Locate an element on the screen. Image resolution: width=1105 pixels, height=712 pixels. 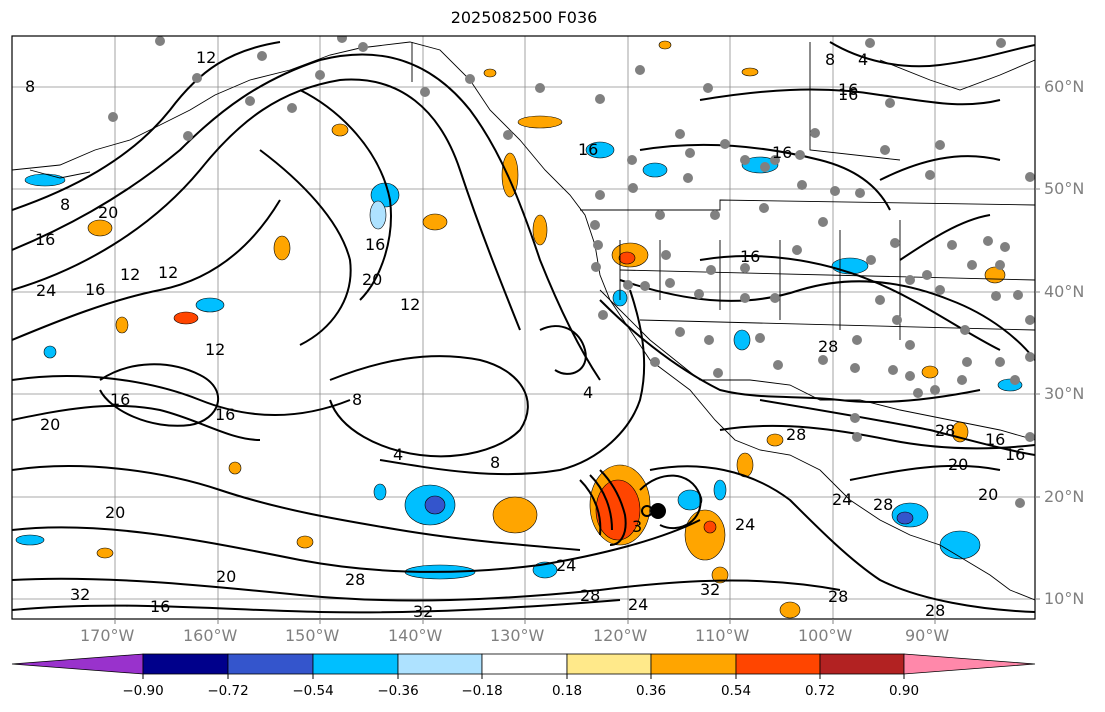
colorbar-tick-label: −0.54 is located at coordinates (313, 691).